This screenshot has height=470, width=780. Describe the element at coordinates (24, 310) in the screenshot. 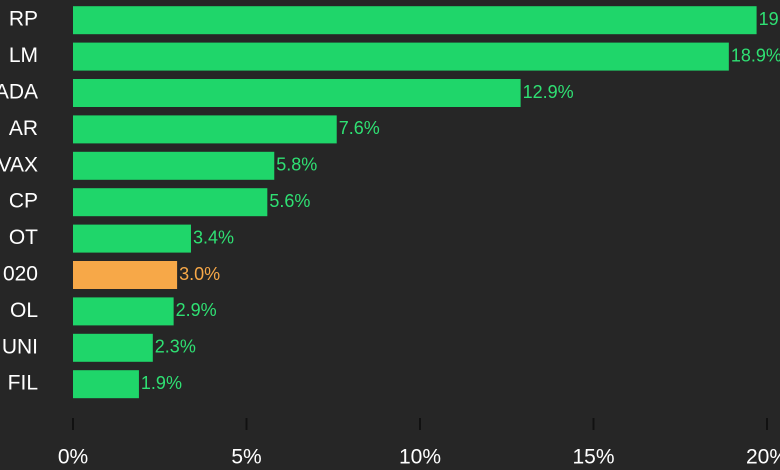

I see `category-label: OL` at that location.